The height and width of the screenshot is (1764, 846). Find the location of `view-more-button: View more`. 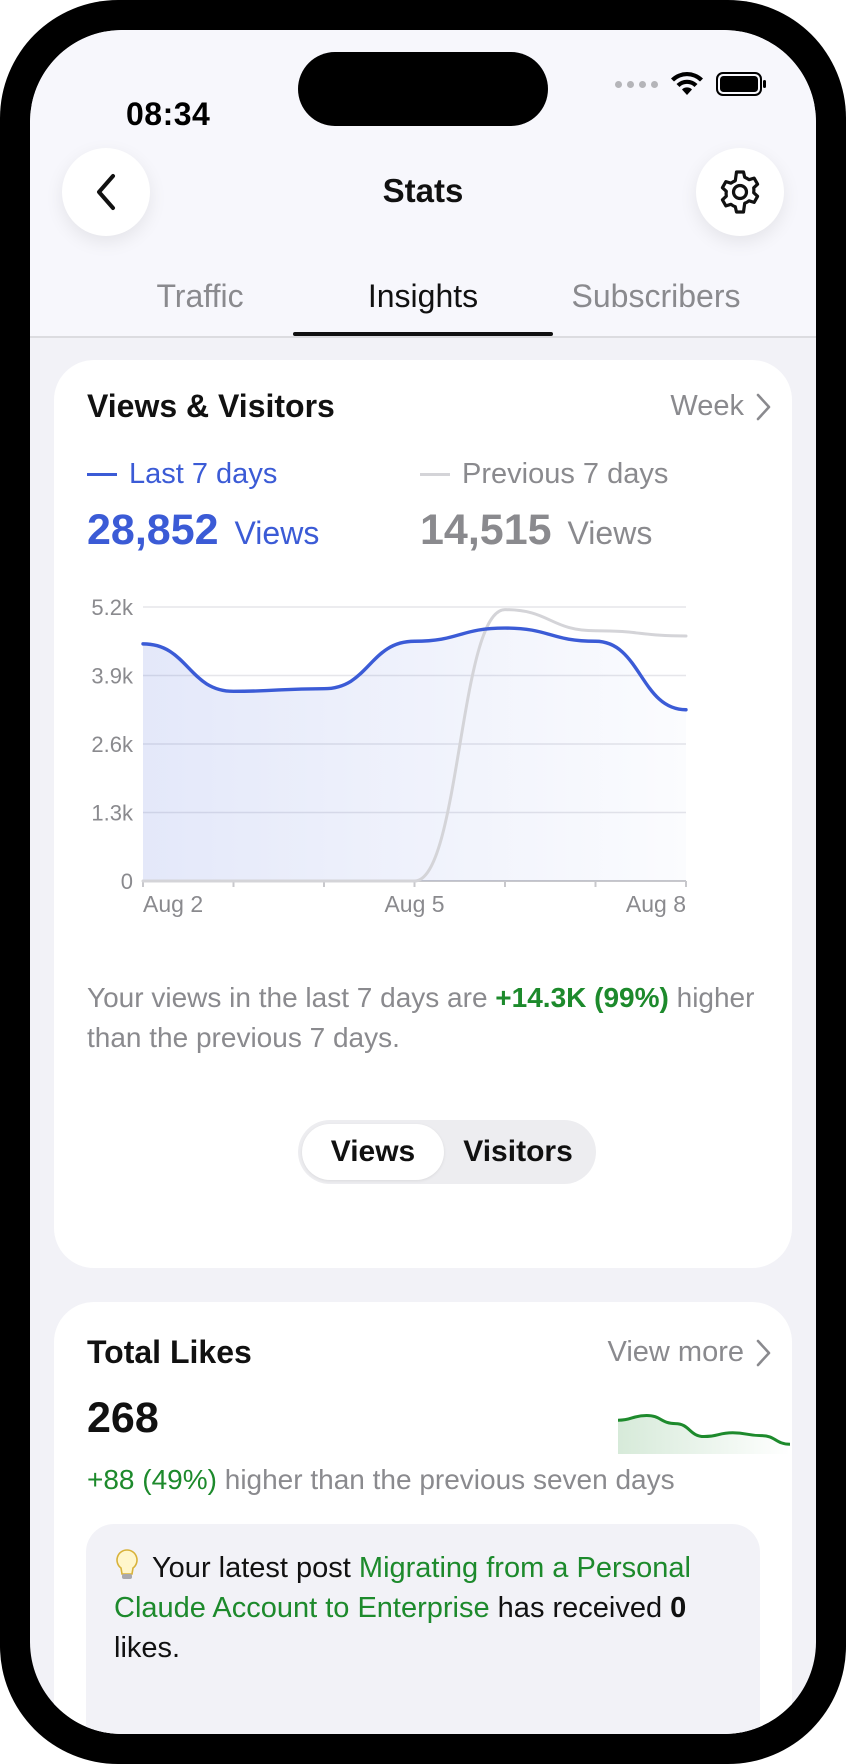

view-more-button: View more is located at coordinates (690, 1352).